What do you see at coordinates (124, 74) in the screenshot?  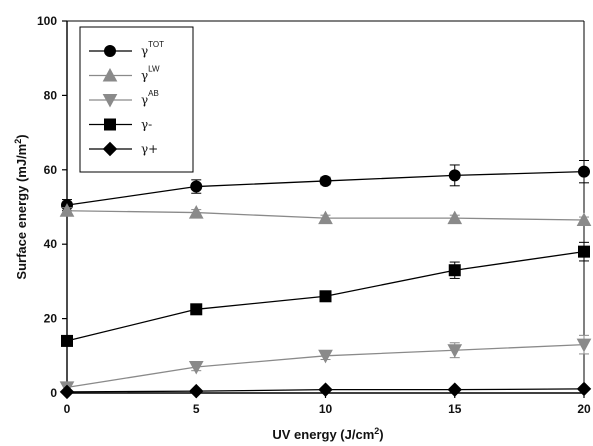 I see `legend-item: γLW` at bounding box center [124, 74].